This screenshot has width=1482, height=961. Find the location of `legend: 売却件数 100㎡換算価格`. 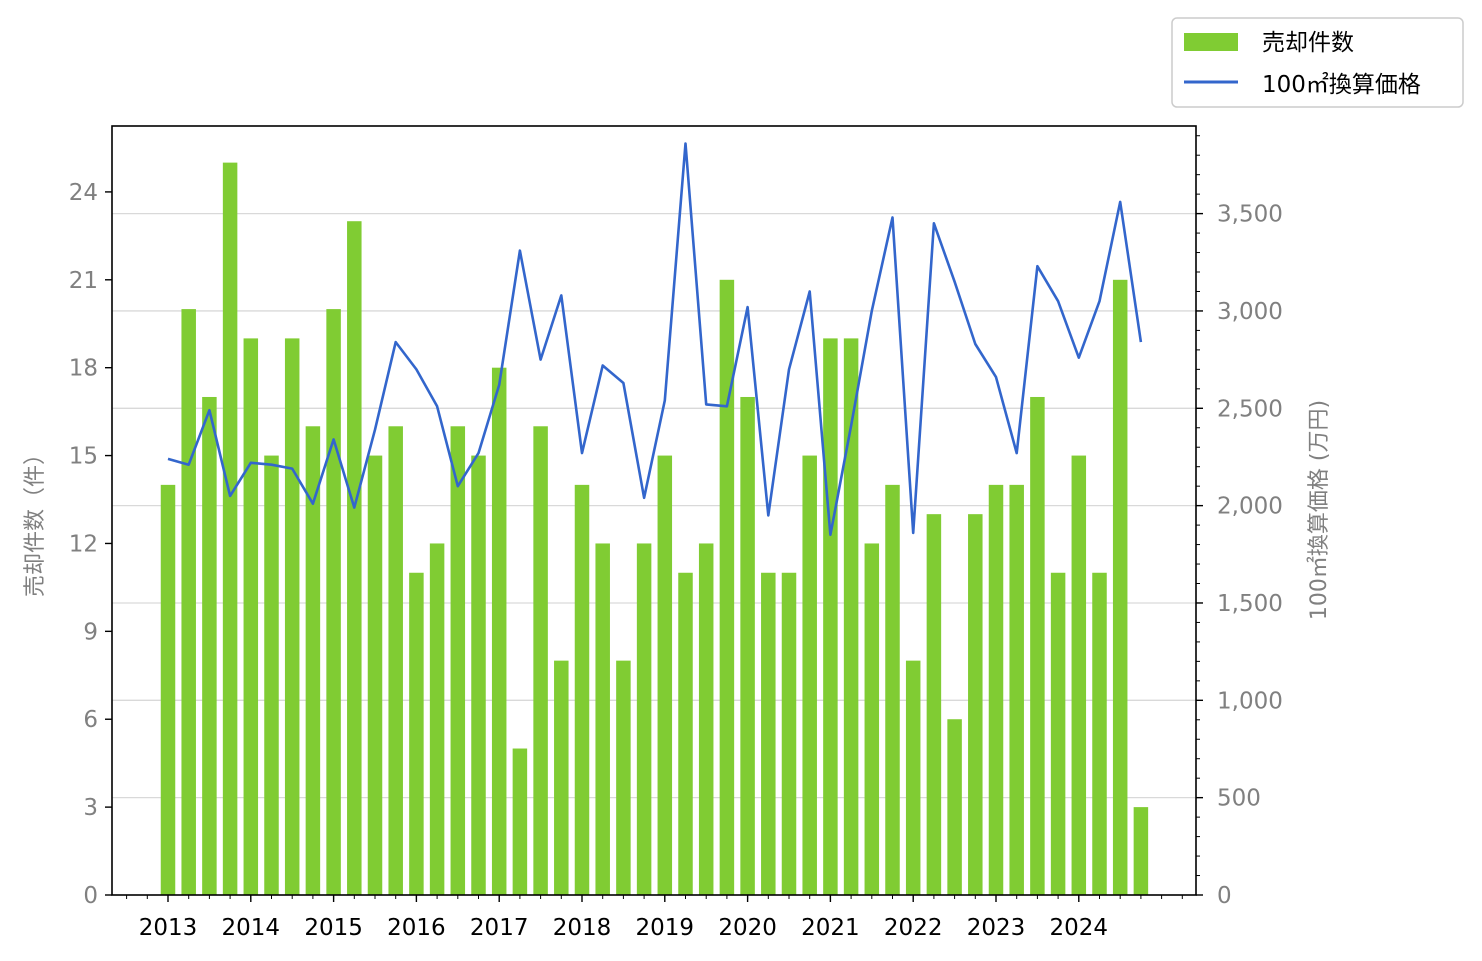

legend: 売却件数 100㎡換算価格 is located at coordinates (1317, 62).